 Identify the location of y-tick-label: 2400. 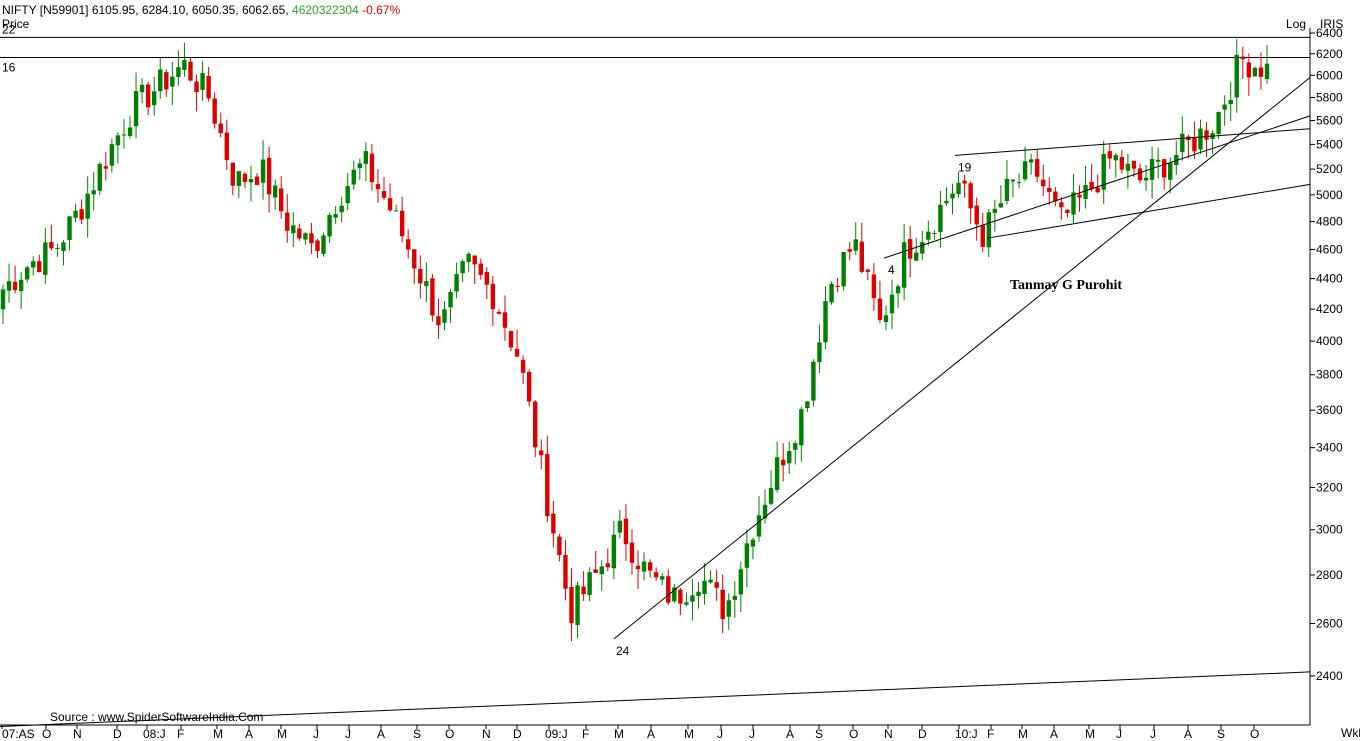
(1329, 676).